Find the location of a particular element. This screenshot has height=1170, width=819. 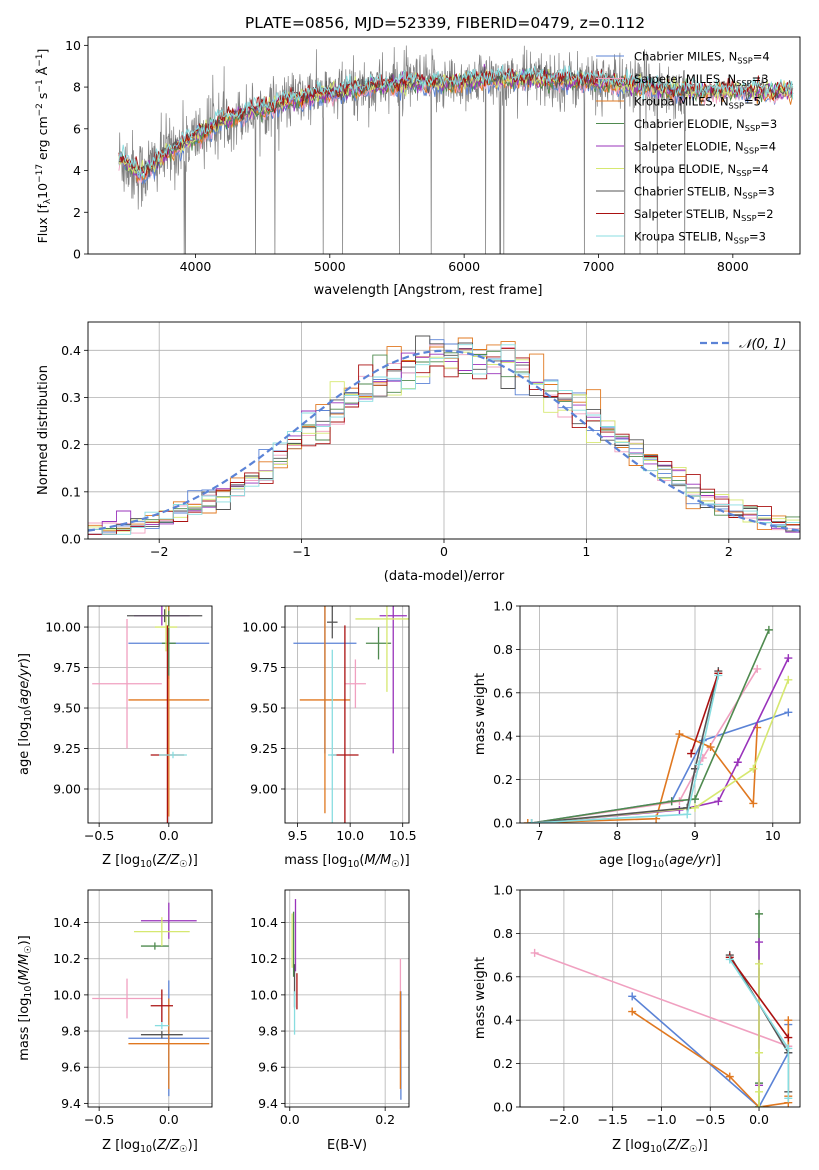

x-tick-label: 1 is located at coordinates (586, 551).